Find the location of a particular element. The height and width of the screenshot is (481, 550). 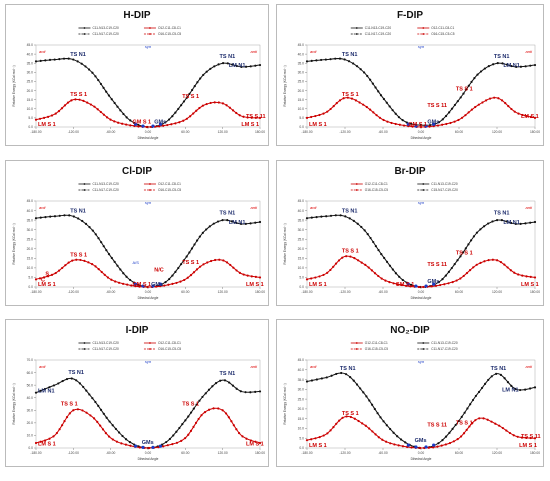

y-tick-label: 10.0 is located at coordinates (30, 436).